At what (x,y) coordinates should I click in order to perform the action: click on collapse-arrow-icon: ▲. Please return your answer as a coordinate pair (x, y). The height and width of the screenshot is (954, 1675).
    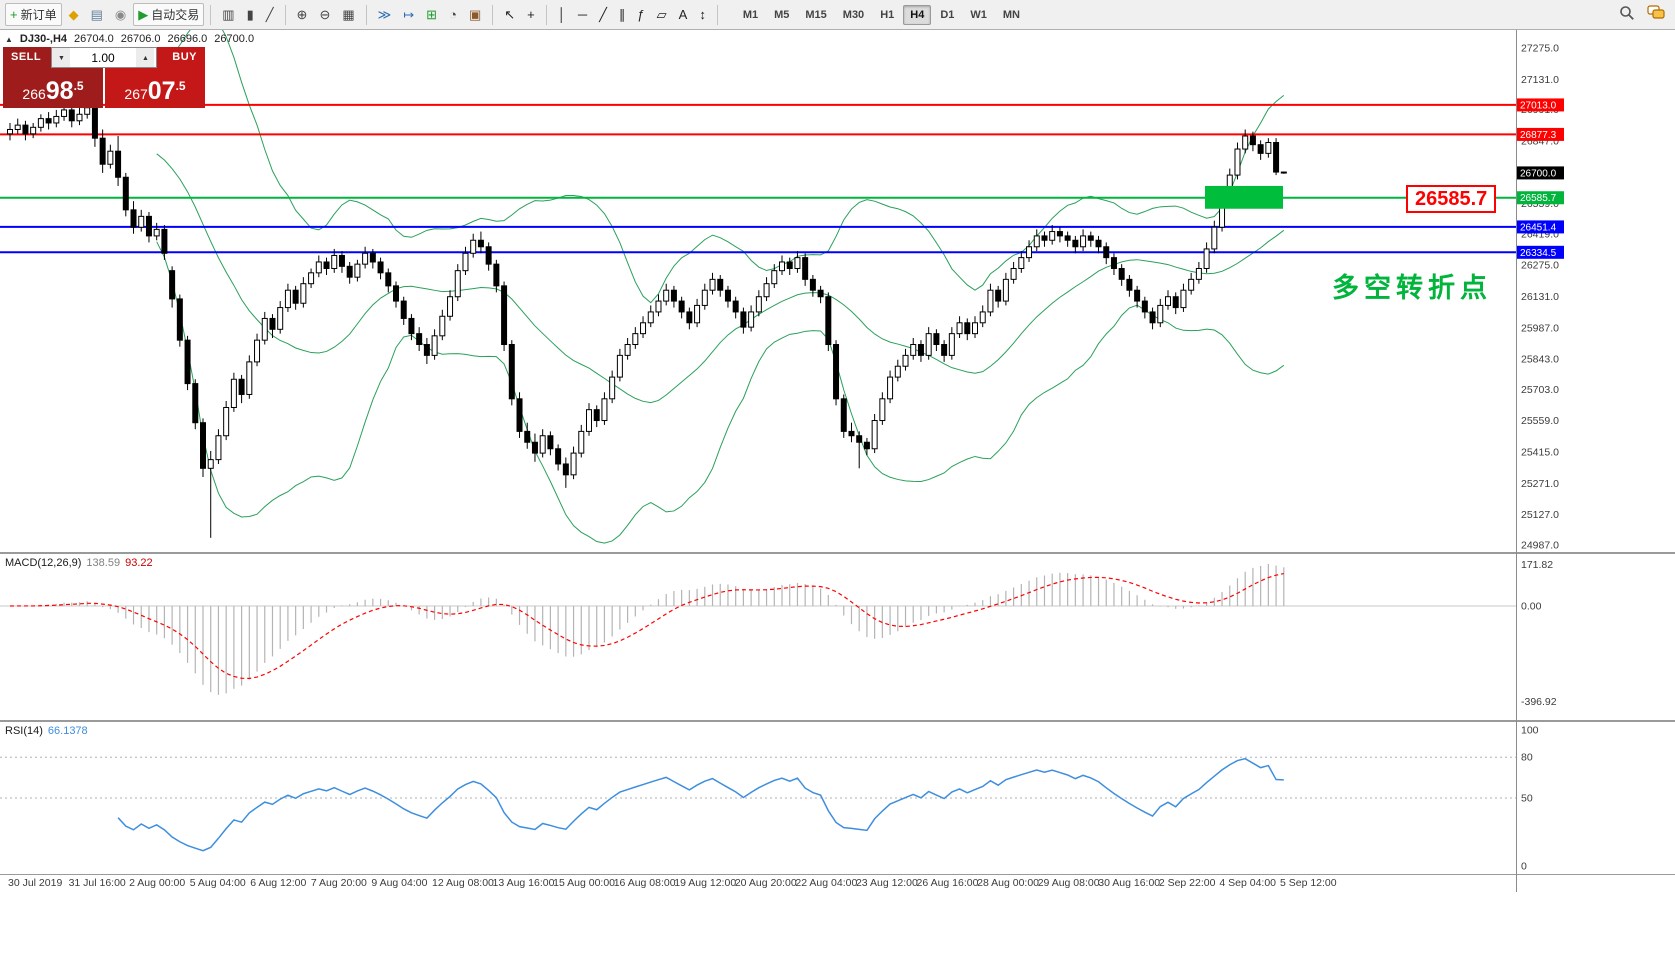
    Looking at the image, I should click on (9, 39).